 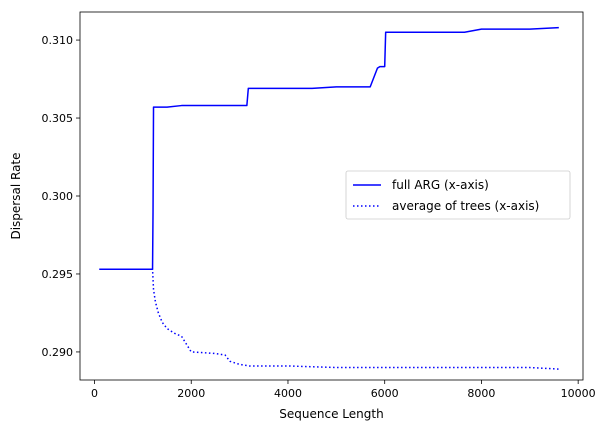 I want to click on legend-box, so click(x=458, y=195).